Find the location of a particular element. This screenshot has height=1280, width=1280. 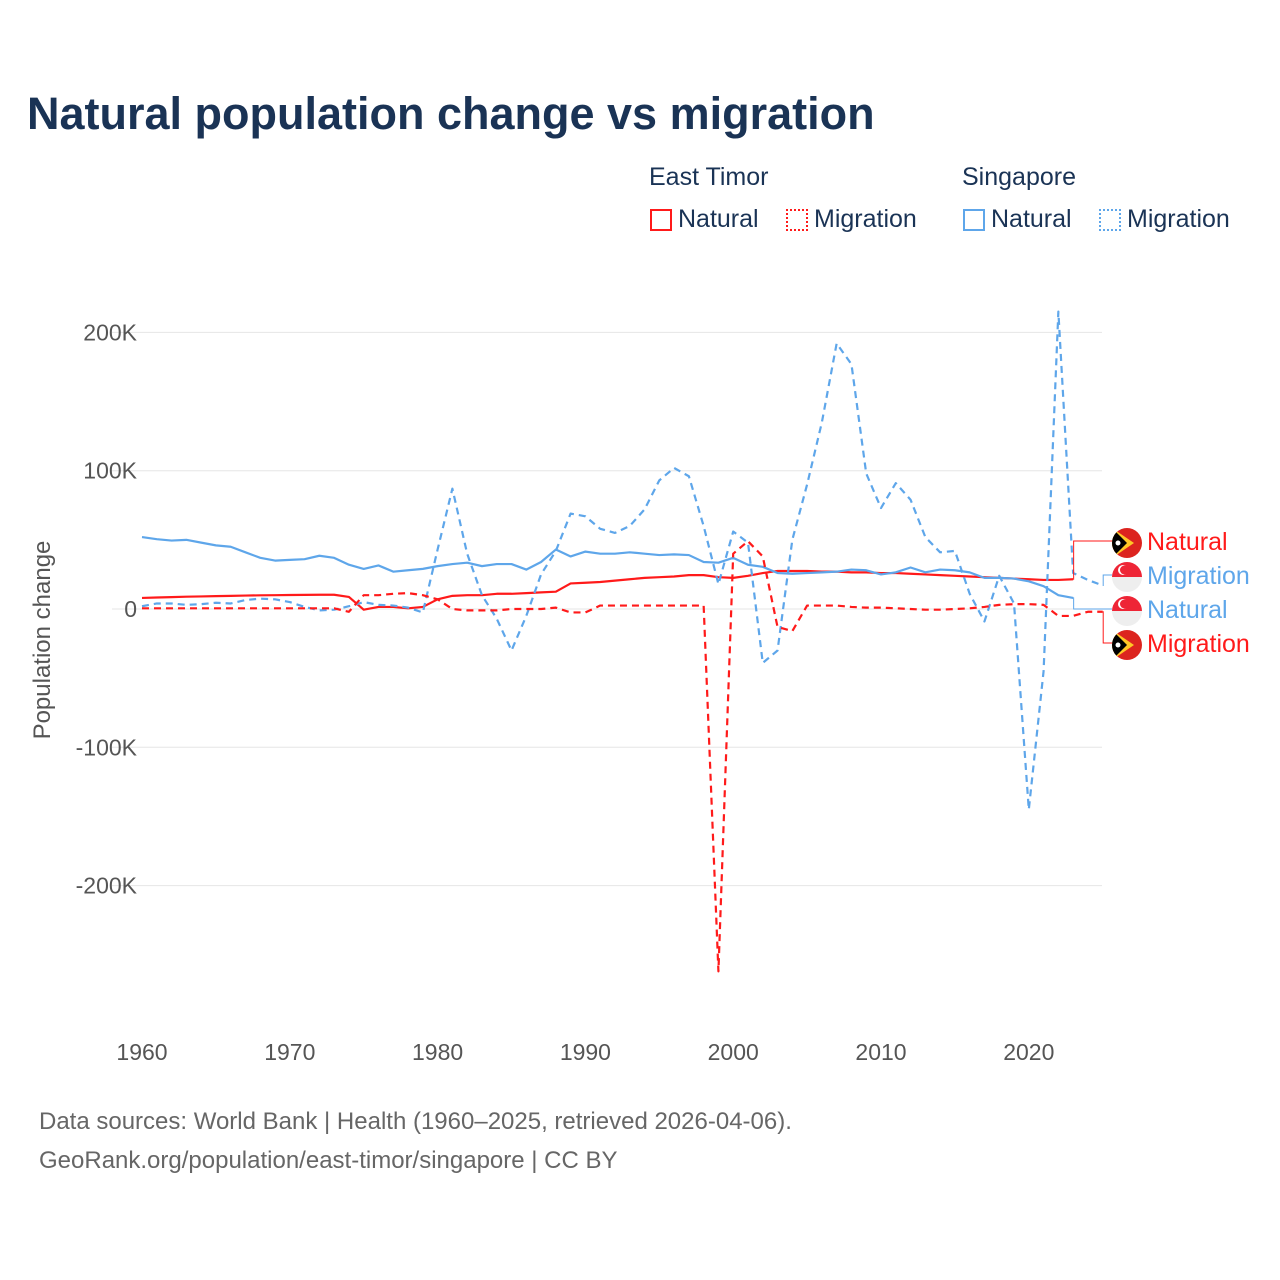

x-tick-label: 2000 is located at coordinates (733, 1052).